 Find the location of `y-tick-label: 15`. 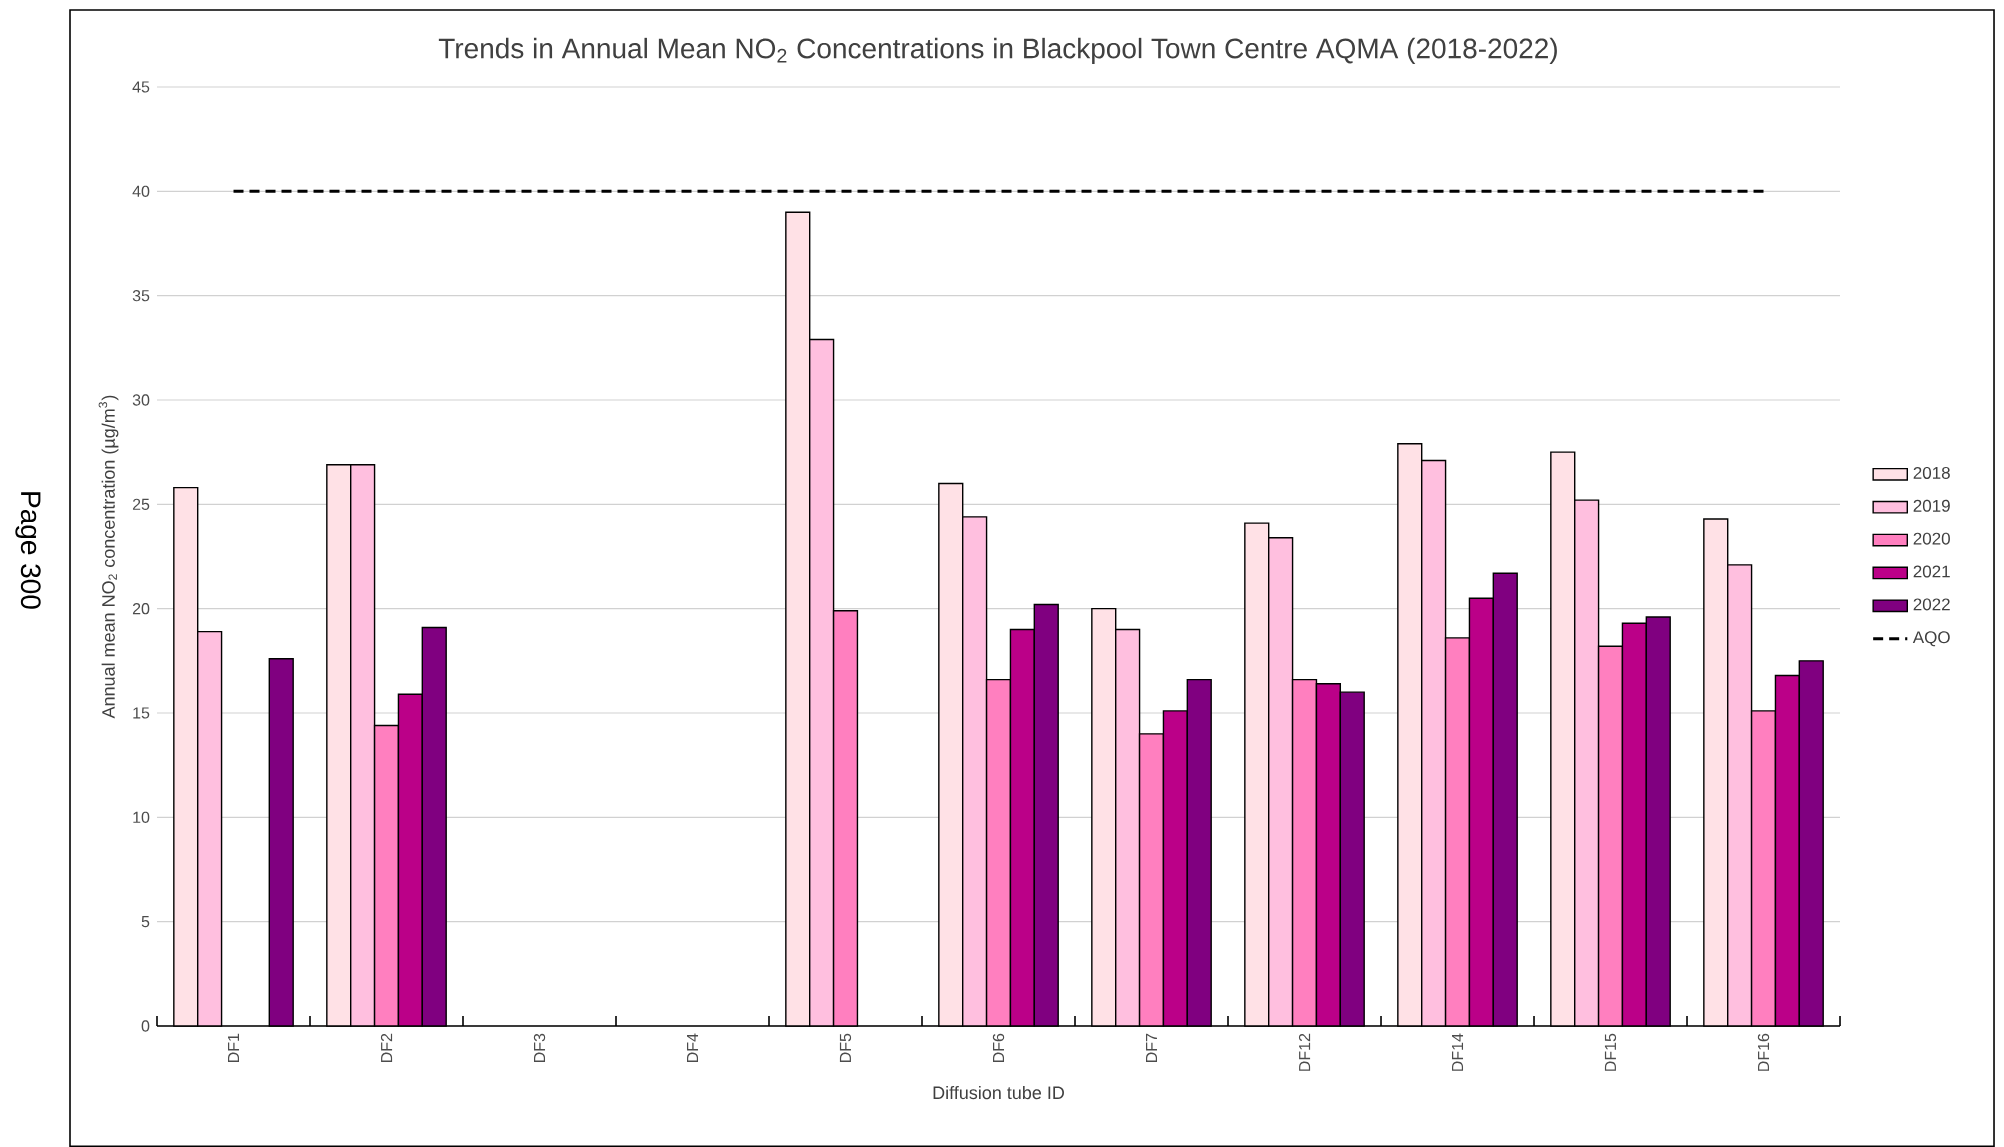

y-tick-label: 15 is located at coordinates (141, 713).